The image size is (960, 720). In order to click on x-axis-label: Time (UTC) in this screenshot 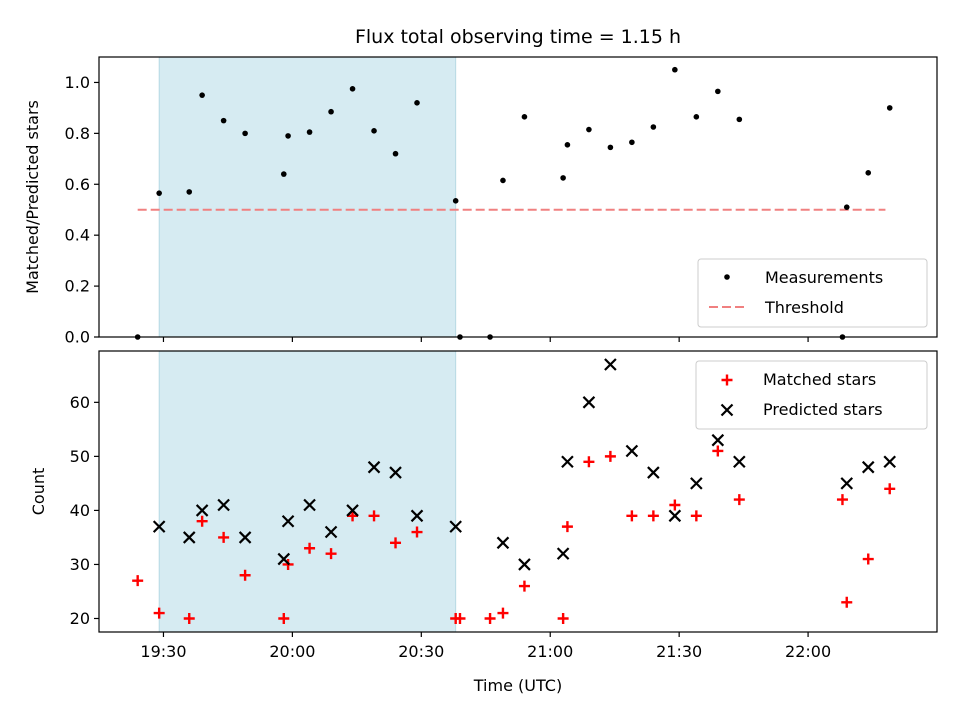, I will do `click(517, 685)`.